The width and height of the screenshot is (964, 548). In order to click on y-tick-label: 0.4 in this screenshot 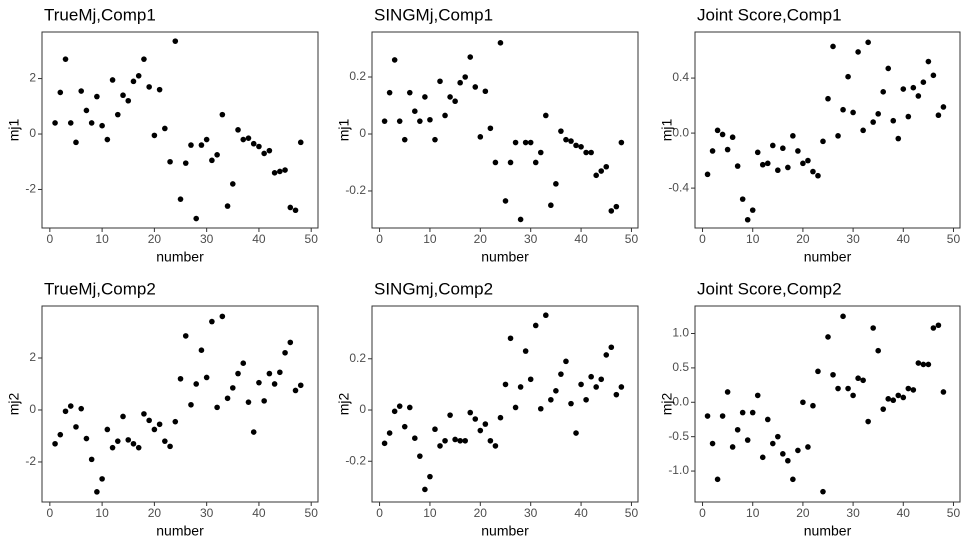, I will do `click(680, 77)`.